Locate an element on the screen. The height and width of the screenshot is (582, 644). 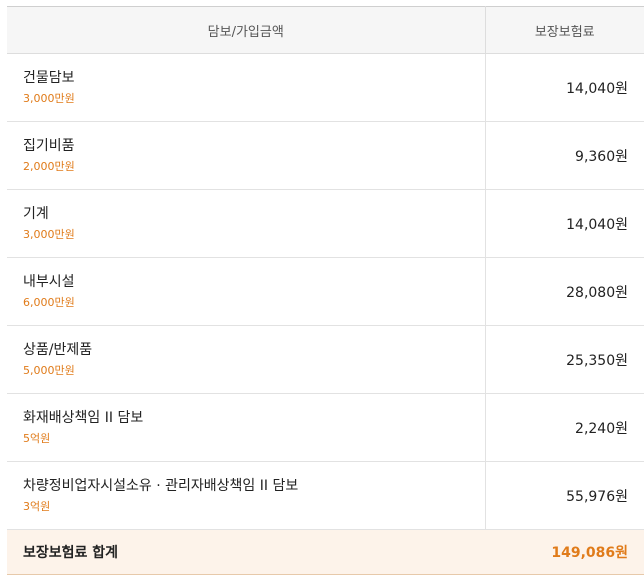
table-row: 기계 3,000만원 14,040원 is located at coordinates (325, 223).